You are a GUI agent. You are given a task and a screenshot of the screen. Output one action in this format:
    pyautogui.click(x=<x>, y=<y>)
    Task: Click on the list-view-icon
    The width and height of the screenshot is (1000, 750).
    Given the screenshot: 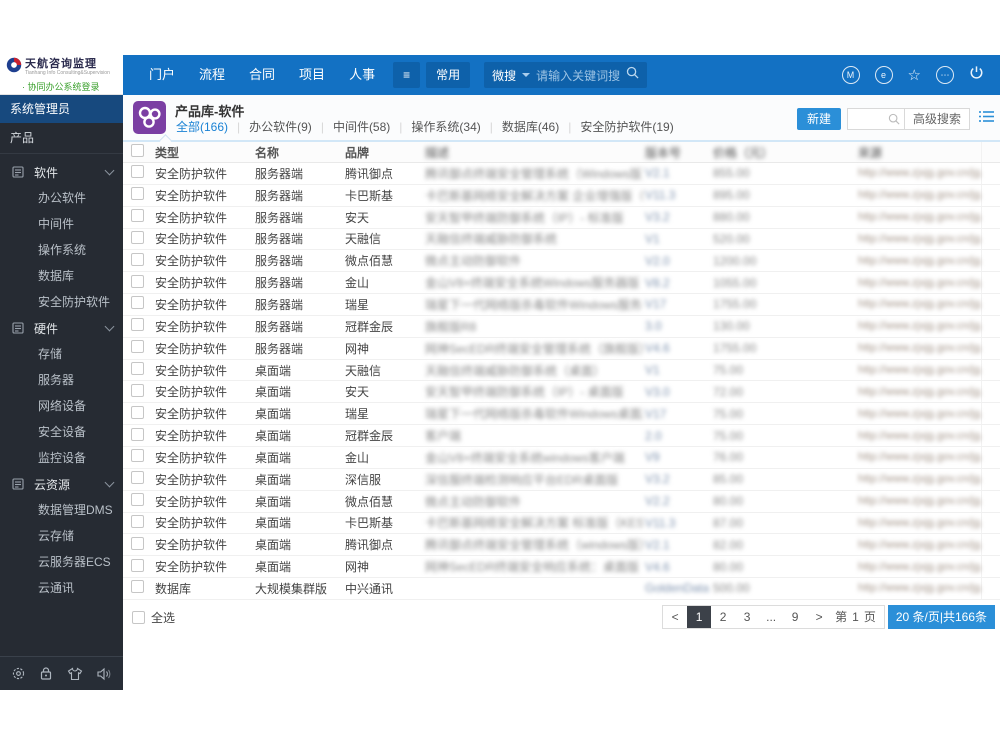 What is the action you would take?
    pyautogui.click(x=986, y=119)
    